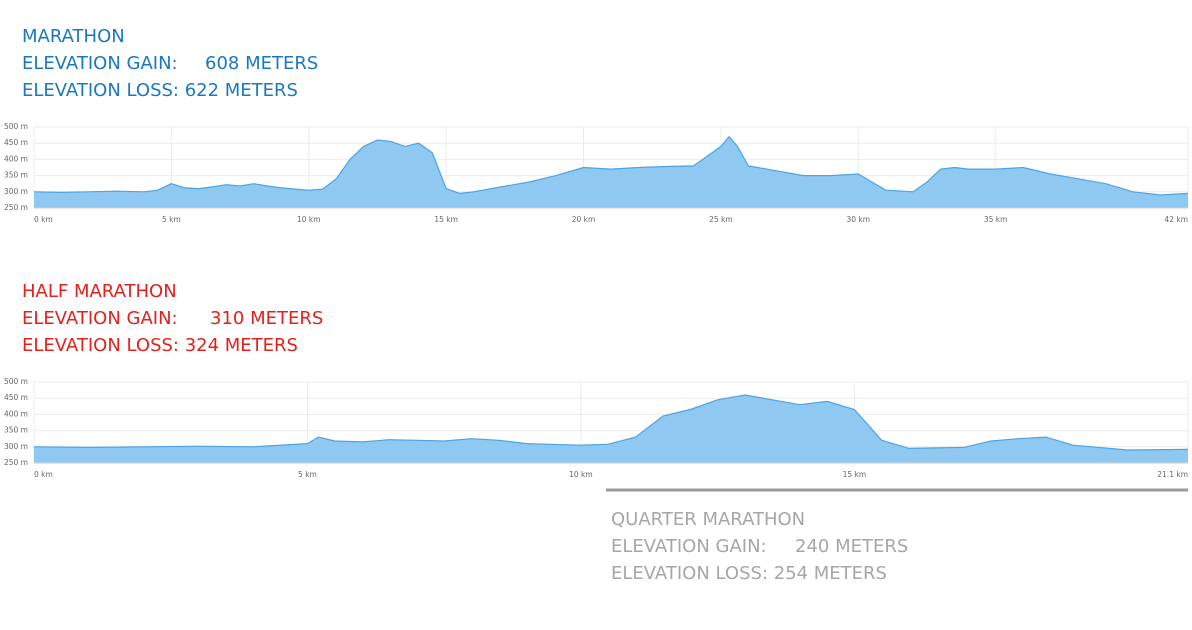  I want to click on loss: ELEVATION LOSS: 622 METERS, so click(160, 90).